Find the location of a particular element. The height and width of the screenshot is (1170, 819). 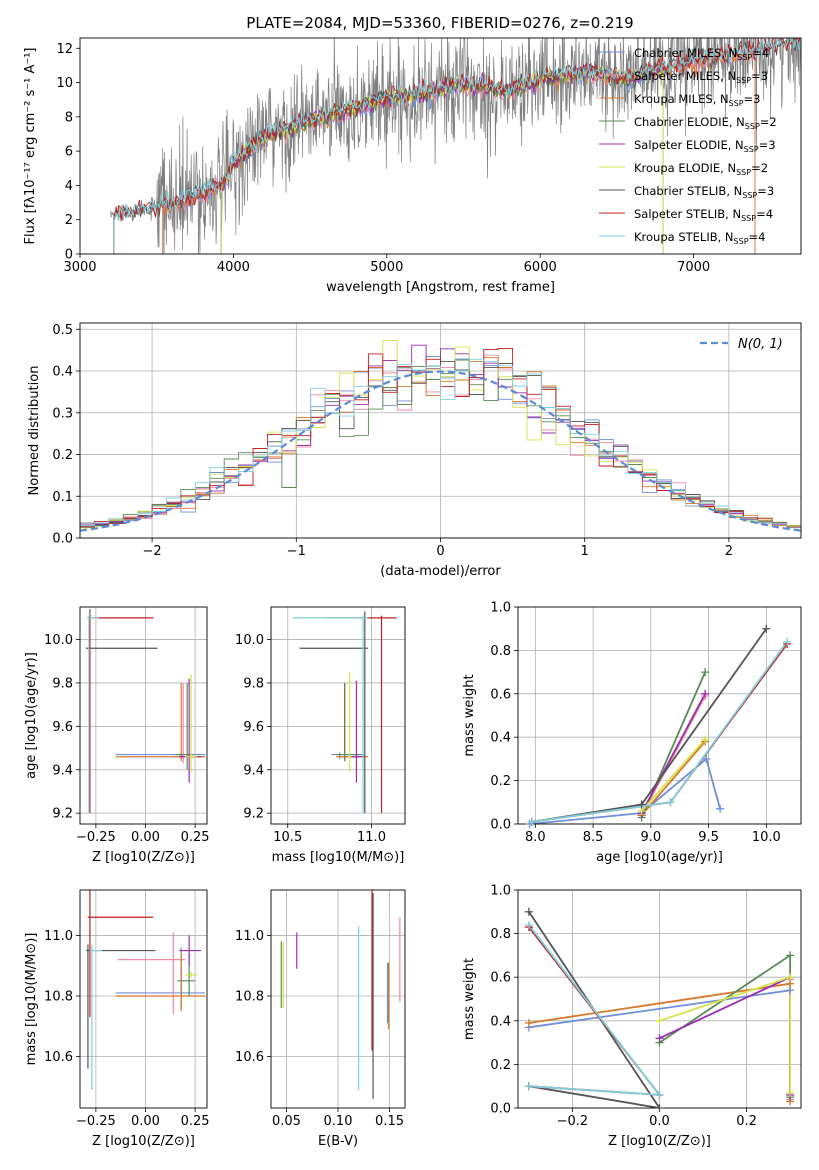

x-tick-label: 0 is located at coordinates (440, 551).